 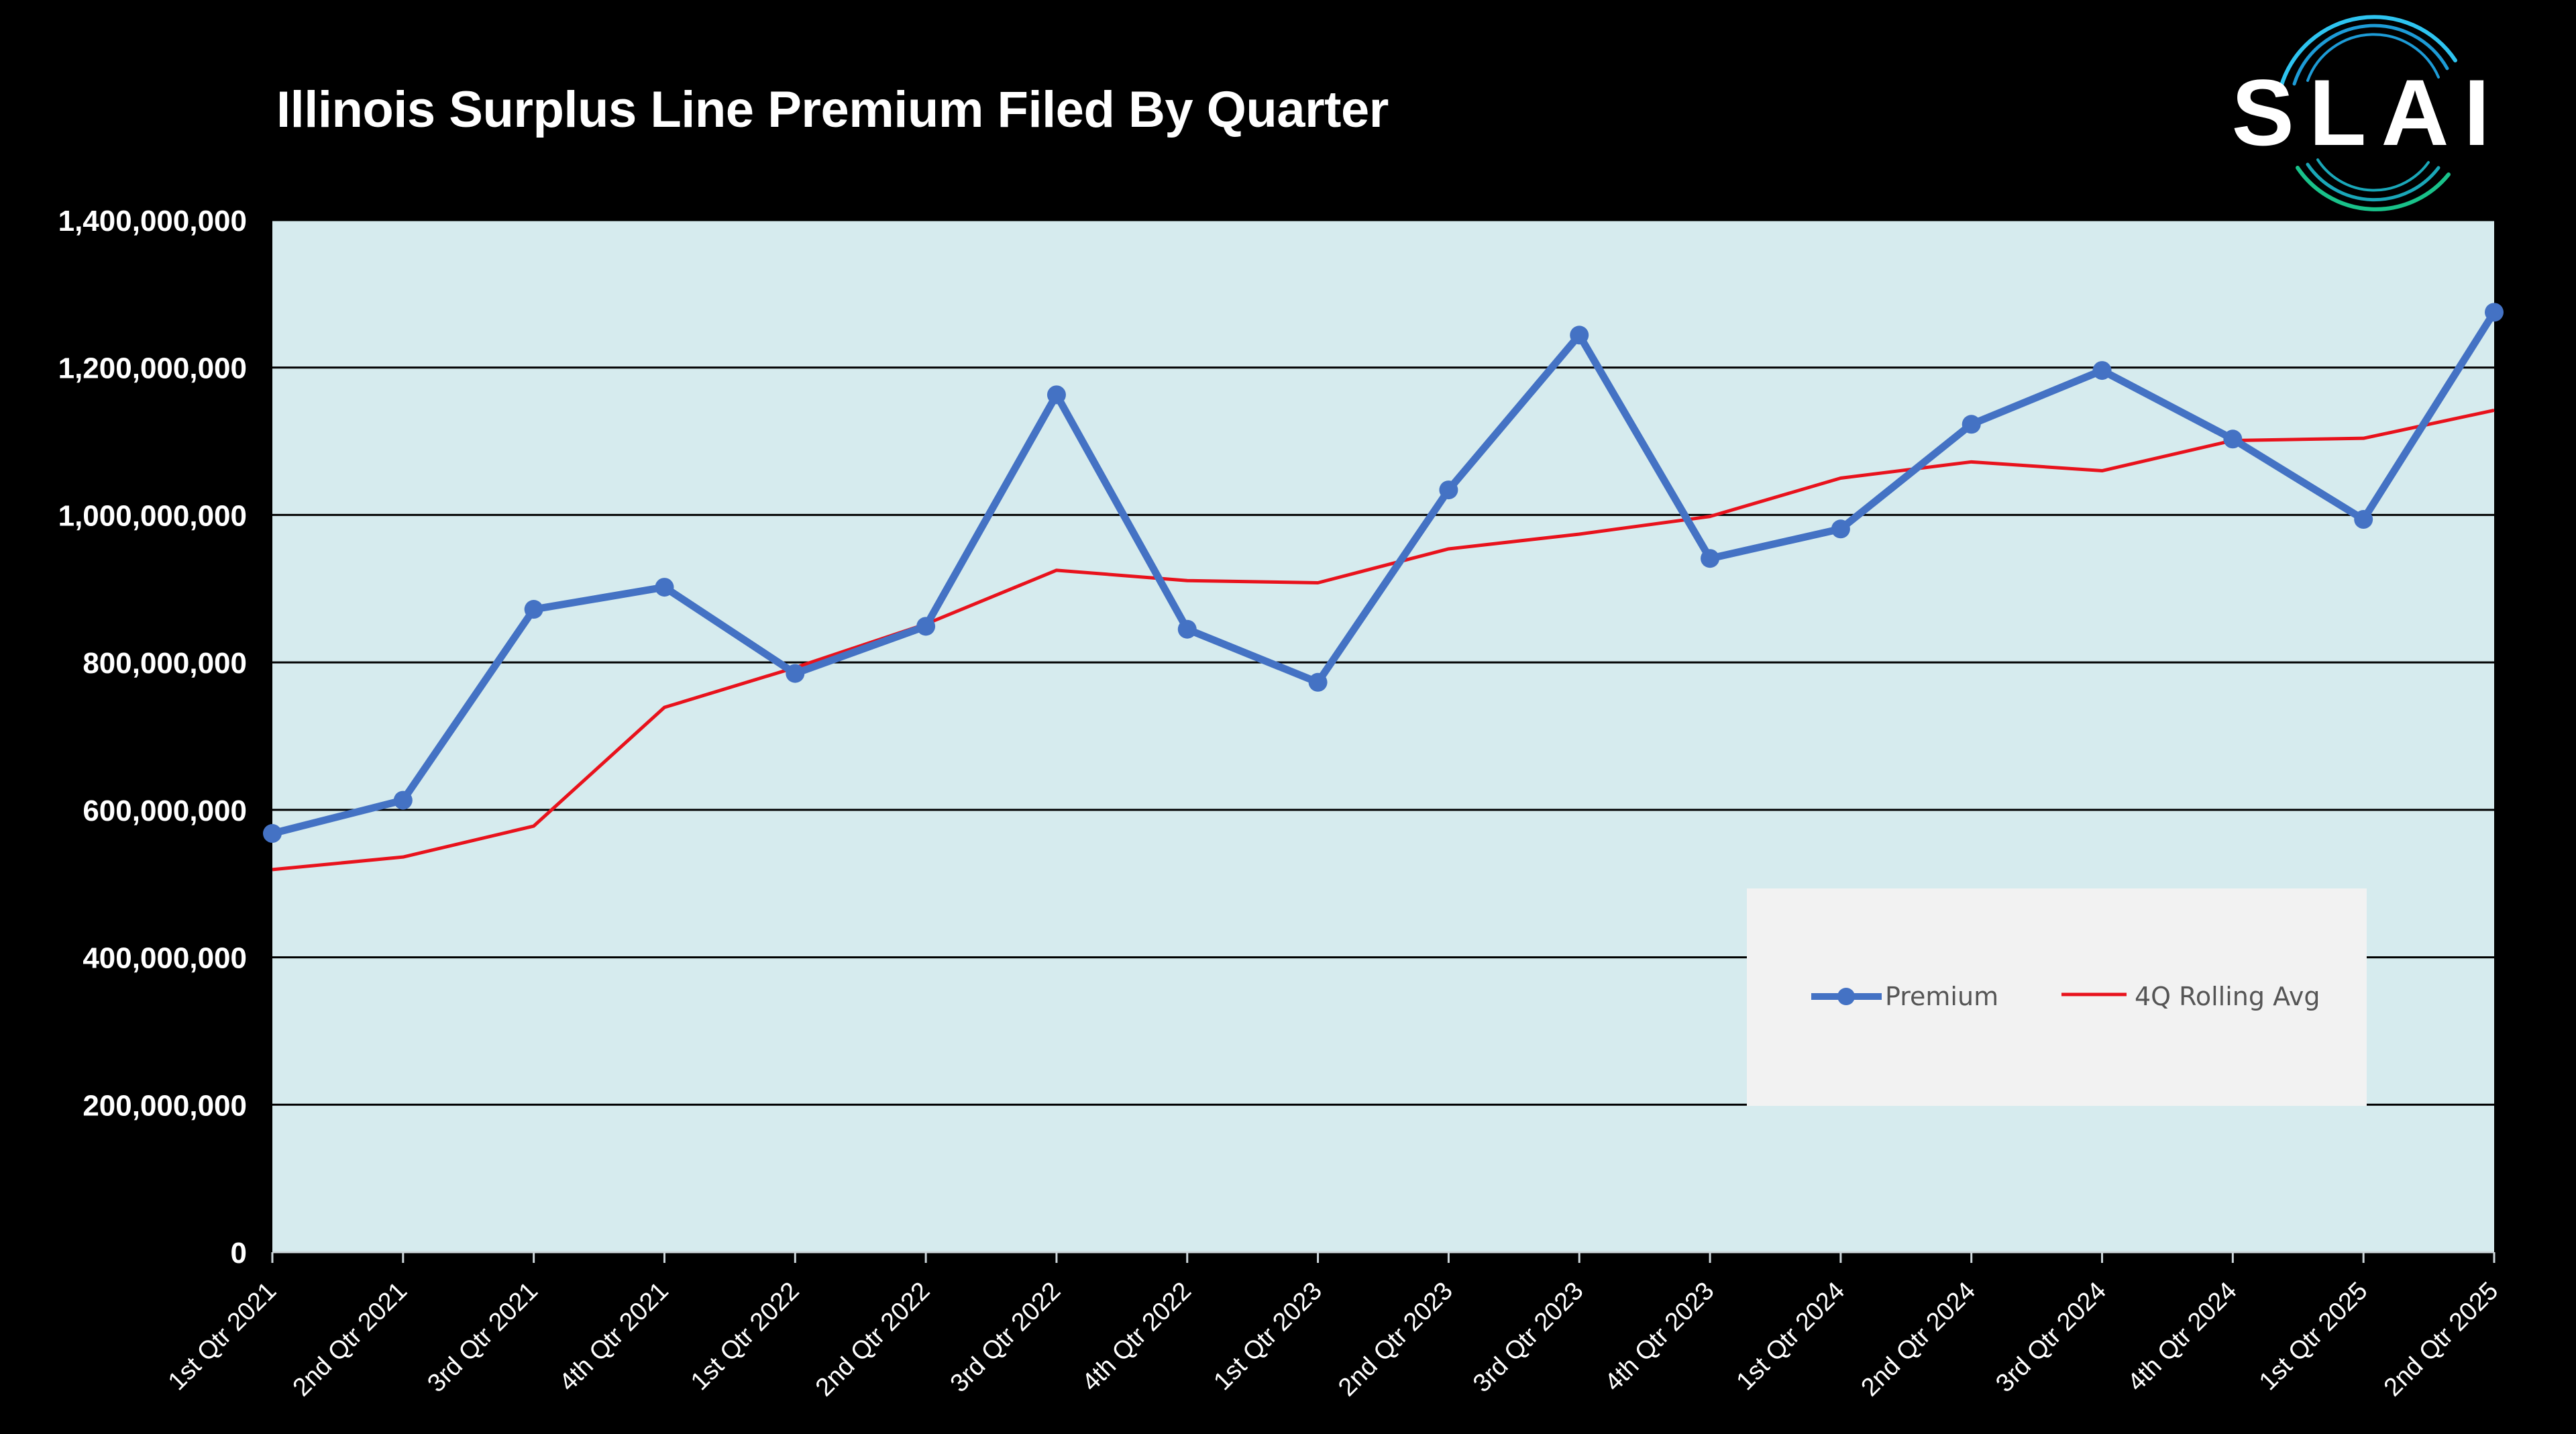 I want to click on x-tick-label: 2nd Qtr 2021, so click(x=350, y=1339).